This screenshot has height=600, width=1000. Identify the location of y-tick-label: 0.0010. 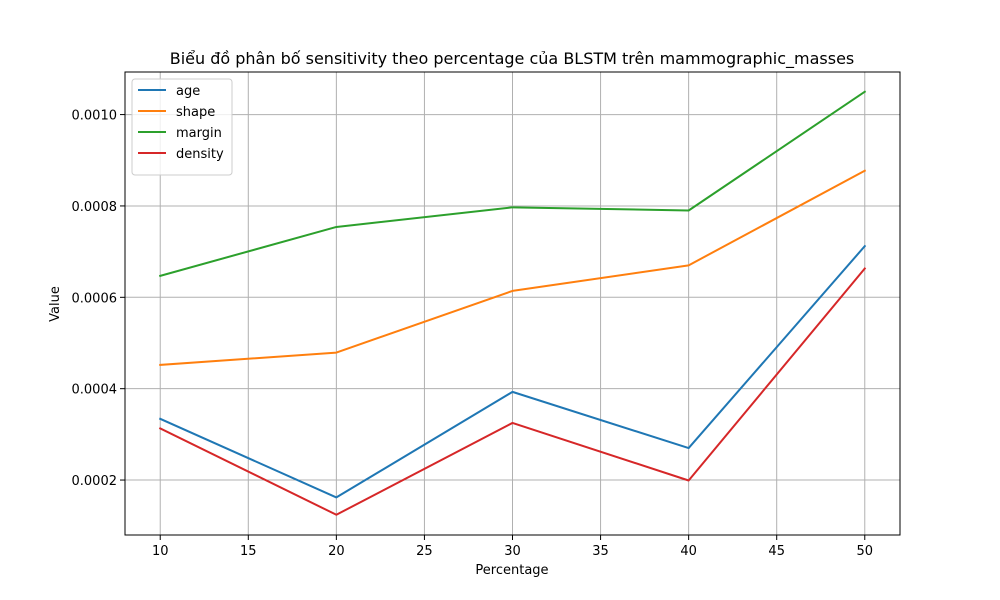
(95, 116).